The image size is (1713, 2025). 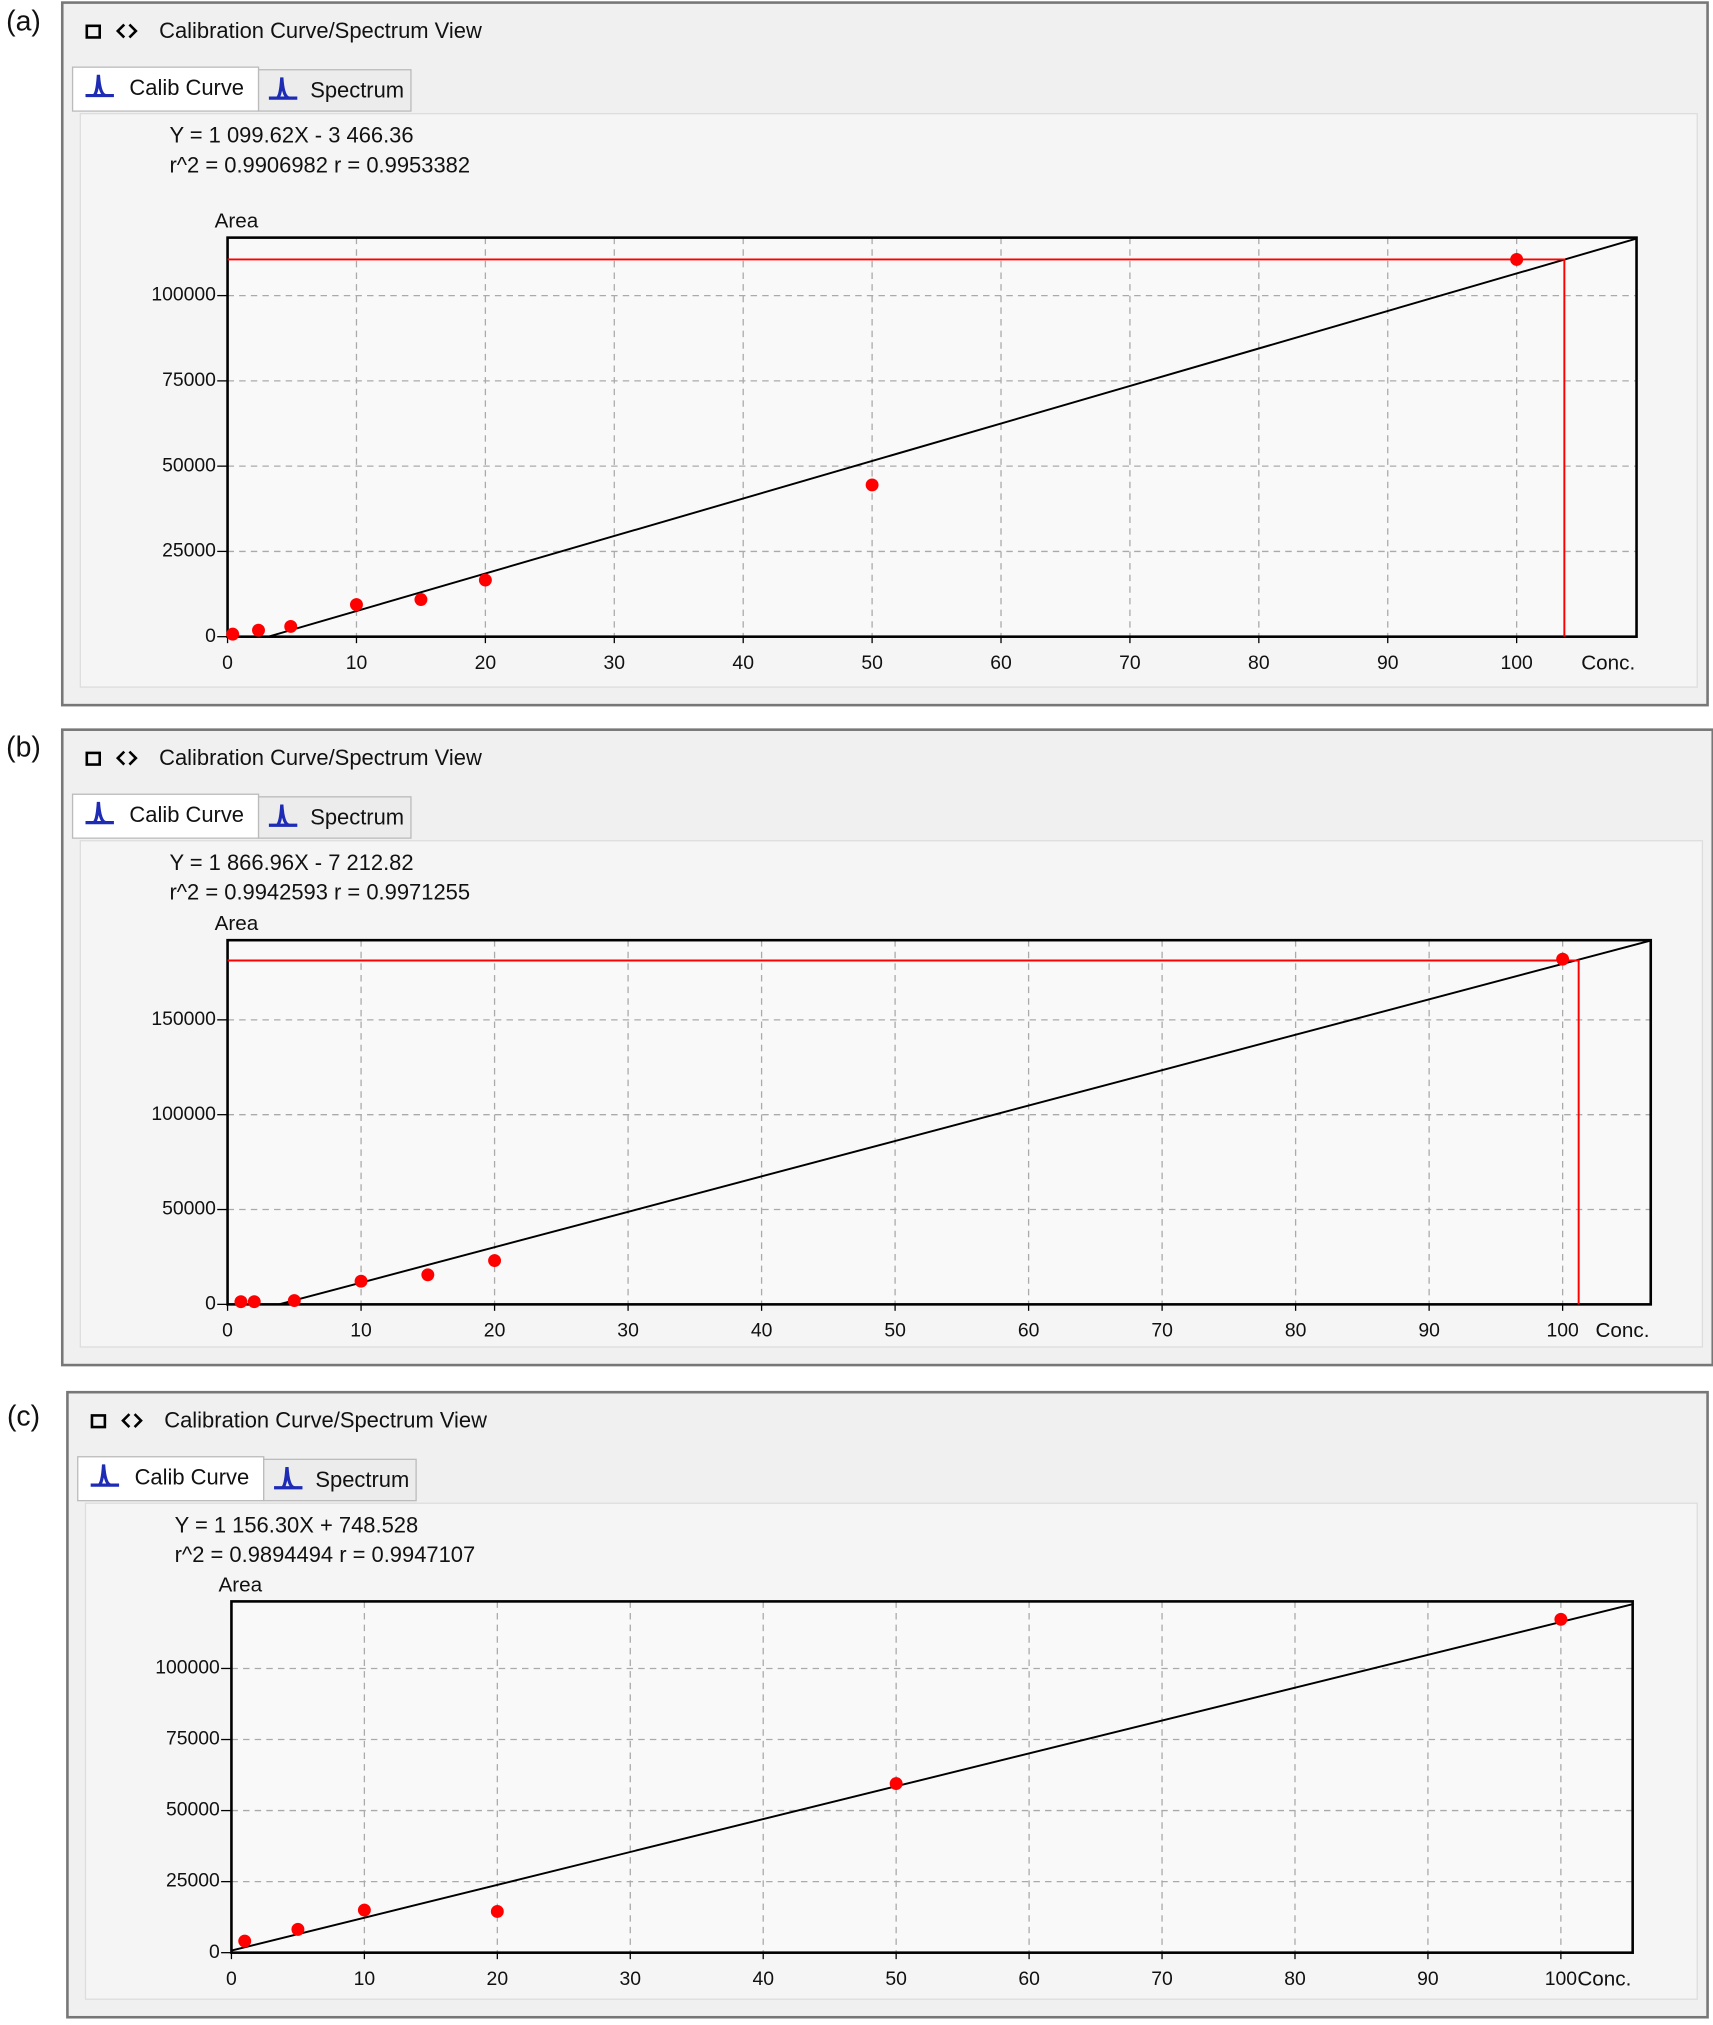 I want to click on y-tick-label: 150000, so click(x=183, y=1019).